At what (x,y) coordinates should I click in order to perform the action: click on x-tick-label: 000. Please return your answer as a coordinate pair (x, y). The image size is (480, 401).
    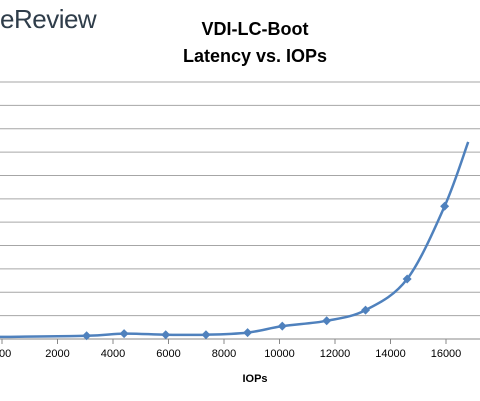
    Looking at the image, I should click on (5, 354).